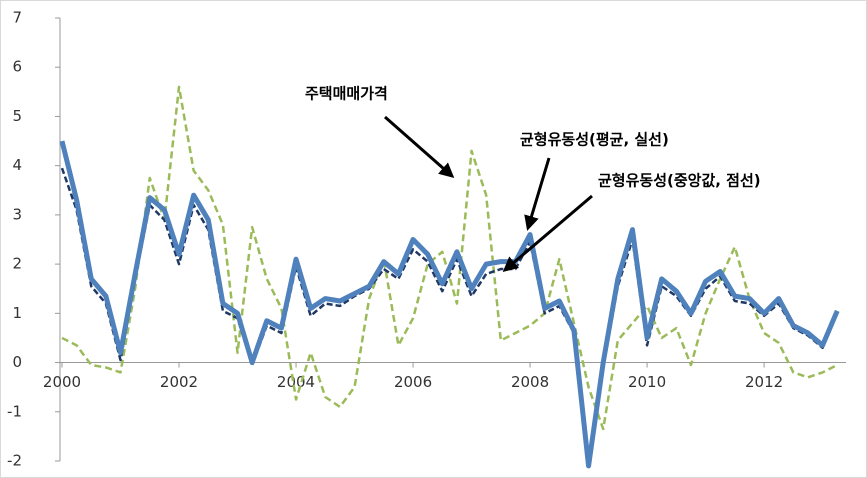 The height and width of the screenshot is (478, 867). What do you see at coordinates (413, 382) in the screenshot?
I see `x-tick-label: 2006` at bounding box center [413, 382].